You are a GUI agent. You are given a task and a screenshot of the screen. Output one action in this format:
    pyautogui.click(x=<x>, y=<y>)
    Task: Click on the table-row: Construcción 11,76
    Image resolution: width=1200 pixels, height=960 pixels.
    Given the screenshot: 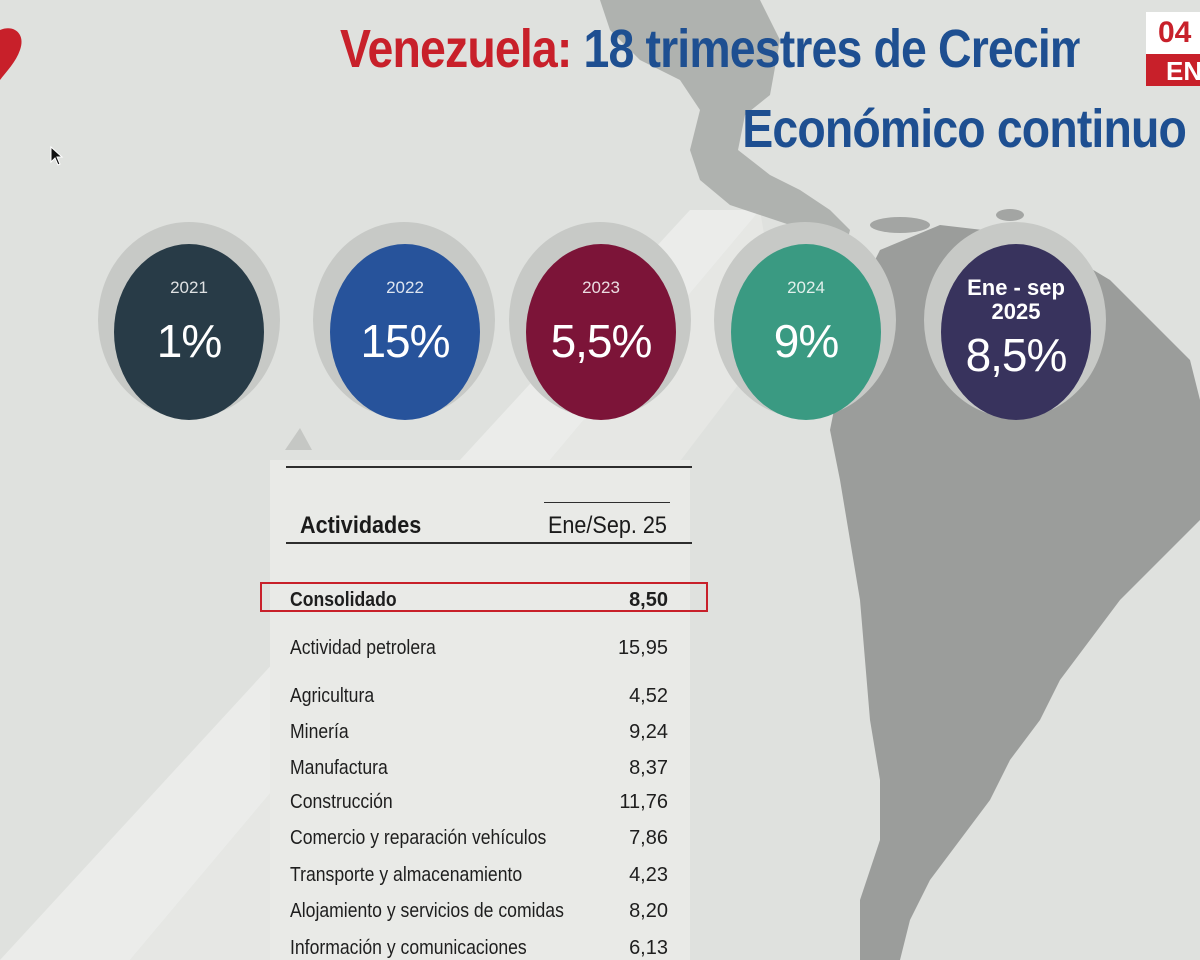 What is the action you would take?
    pyautogui.click(x=479, y=806)
    